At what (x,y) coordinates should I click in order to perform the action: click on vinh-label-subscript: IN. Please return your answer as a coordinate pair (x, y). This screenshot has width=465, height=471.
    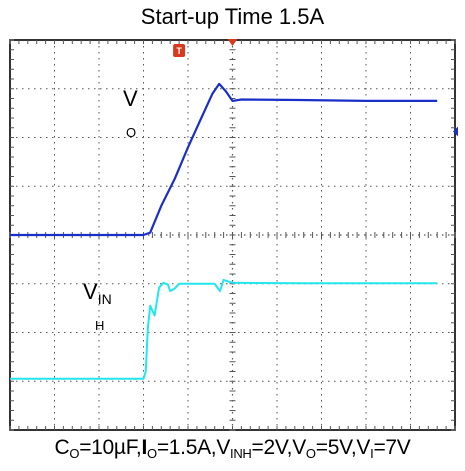
    Looking at the image, I should click on (105, 299).